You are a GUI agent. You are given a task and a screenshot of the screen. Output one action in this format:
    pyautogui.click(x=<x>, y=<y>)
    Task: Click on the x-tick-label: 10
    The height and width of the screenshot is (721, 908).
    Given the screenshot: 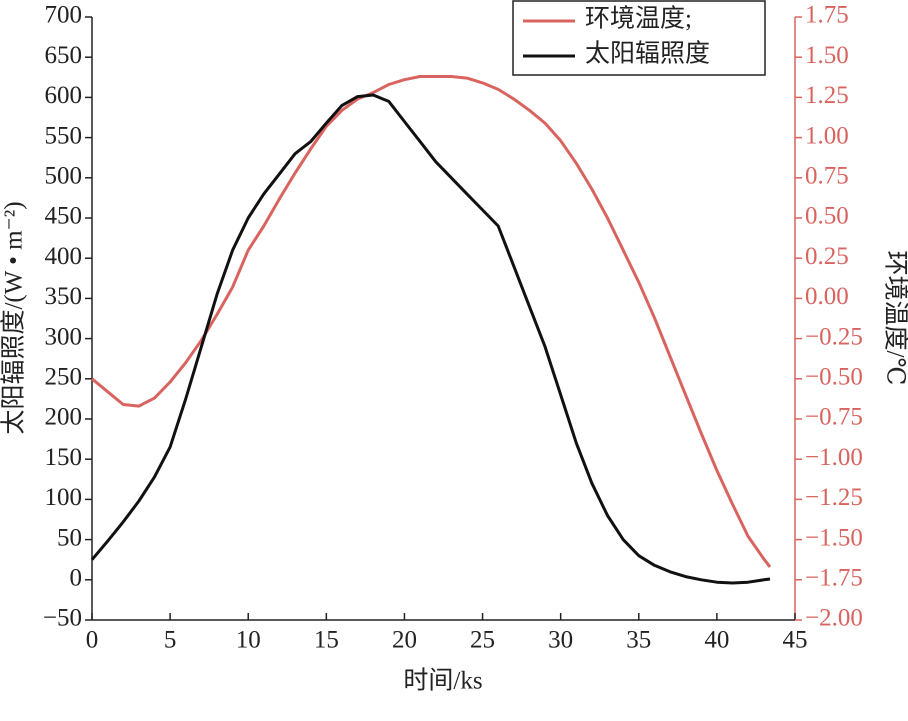 What is the action you would take?
    pyautogui.click(x=248, y=640)
    